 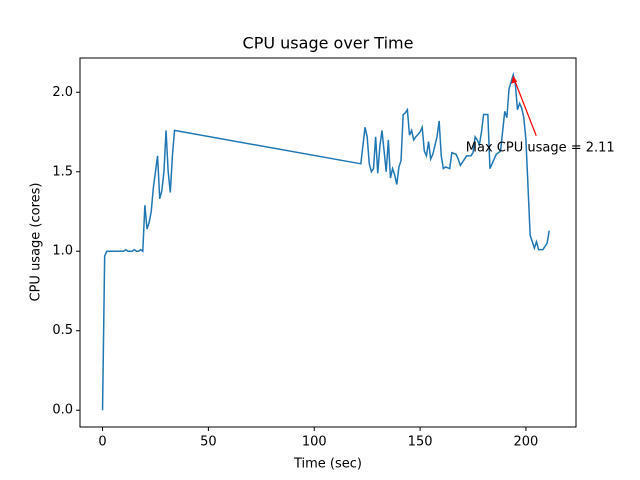 What do you see at coordinates (514, 79) in the screenshot?
I see `annotation-arrowhead` at bounding box center [514, 79].